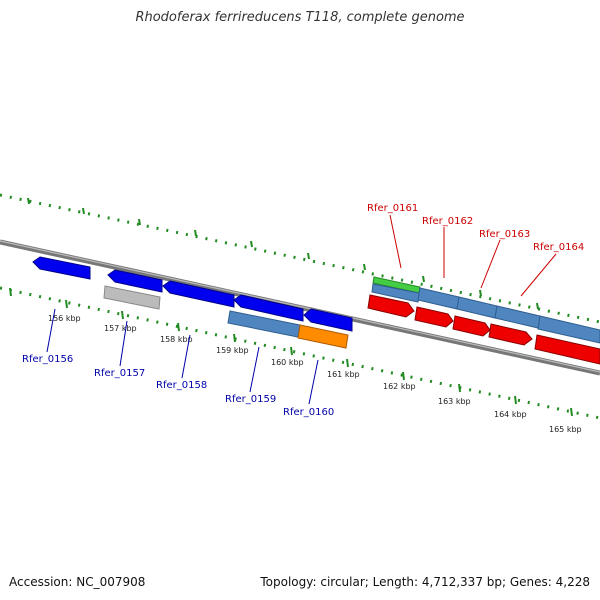  Describe the element at coordinates (343, 374) in the screenshot. I see `kbp-label: 161 kbp` at that location.